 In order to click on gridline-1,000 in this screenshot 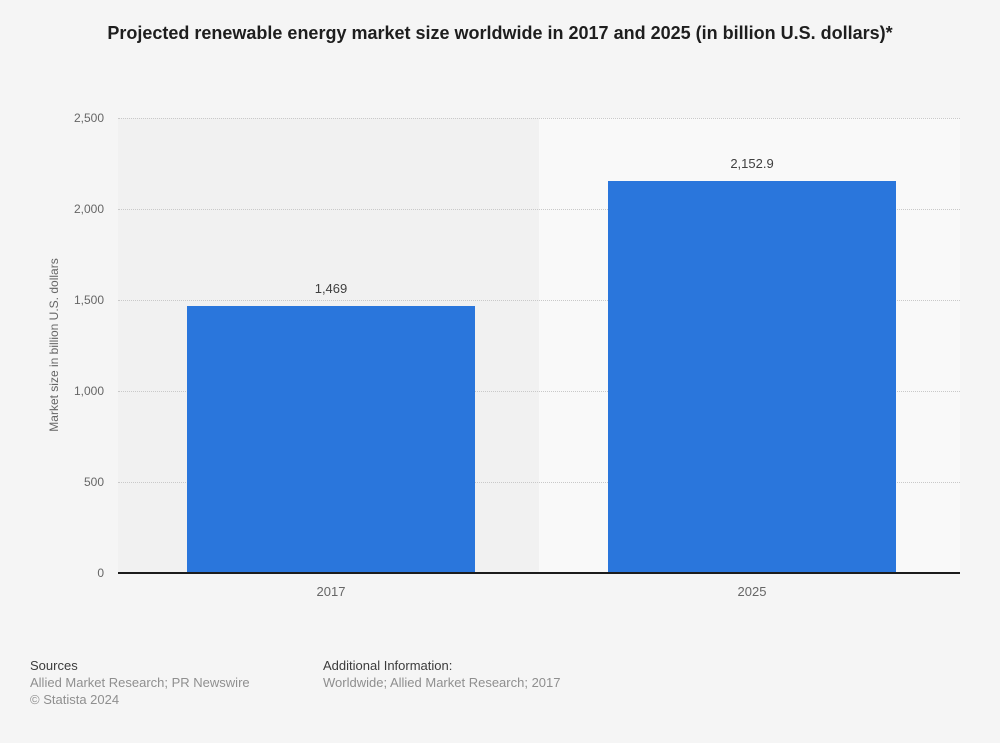, I will do `click(539, 391)`.